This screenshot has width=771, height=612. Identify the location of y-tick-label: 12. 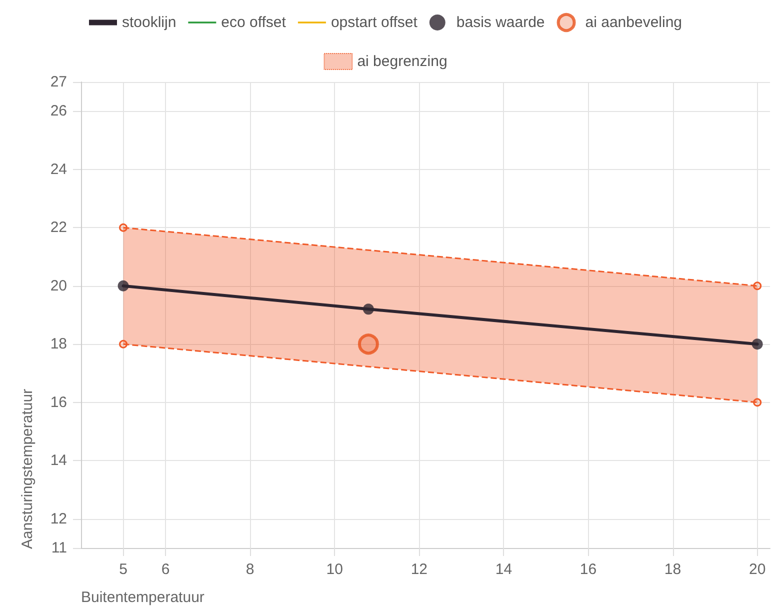
(58, 519).